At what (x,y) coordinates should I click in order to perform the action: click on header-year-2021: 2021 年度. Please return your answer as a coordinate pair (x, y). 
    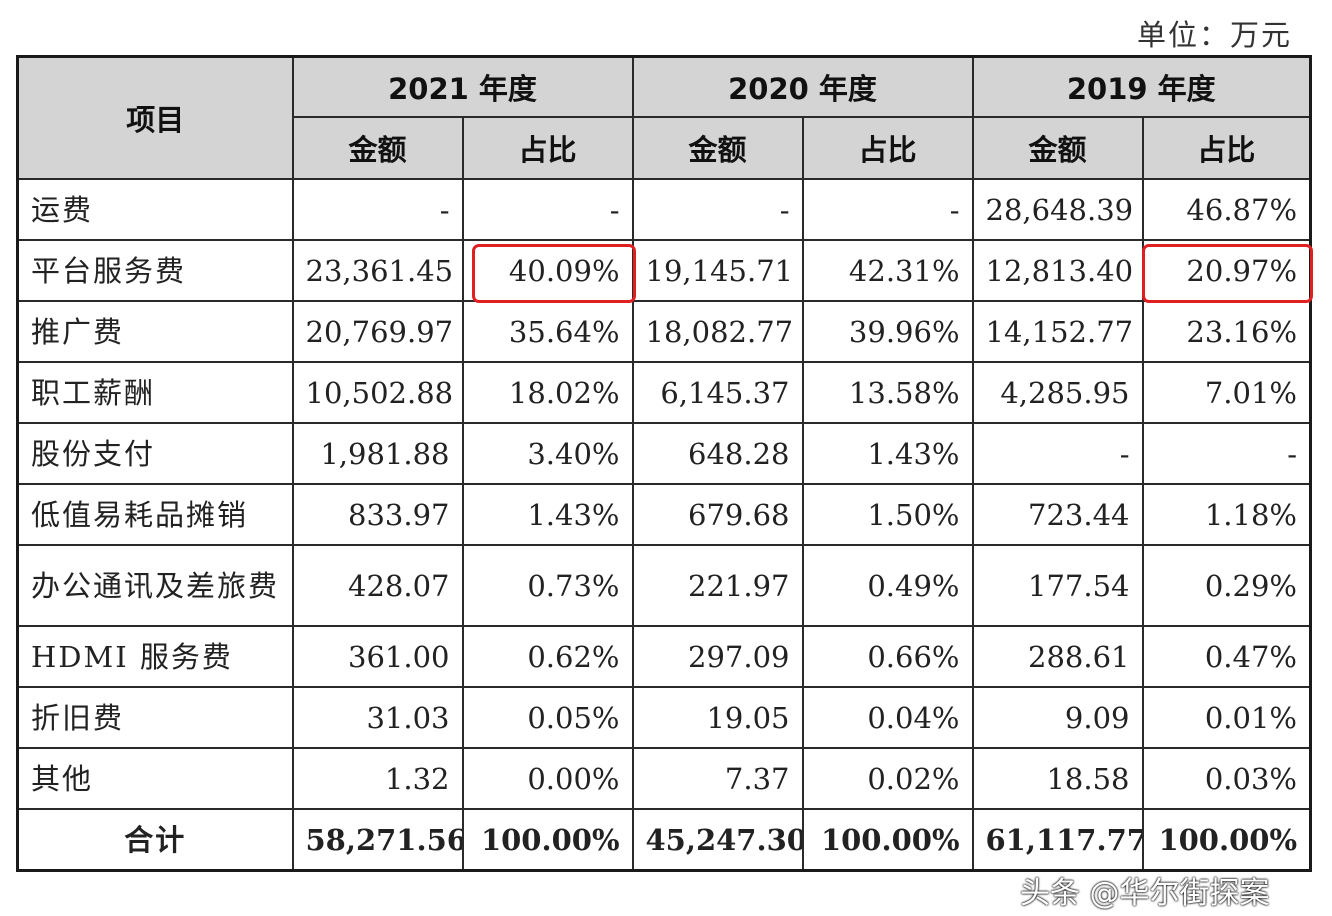
    Looking at the image, I should click on (462, 86).